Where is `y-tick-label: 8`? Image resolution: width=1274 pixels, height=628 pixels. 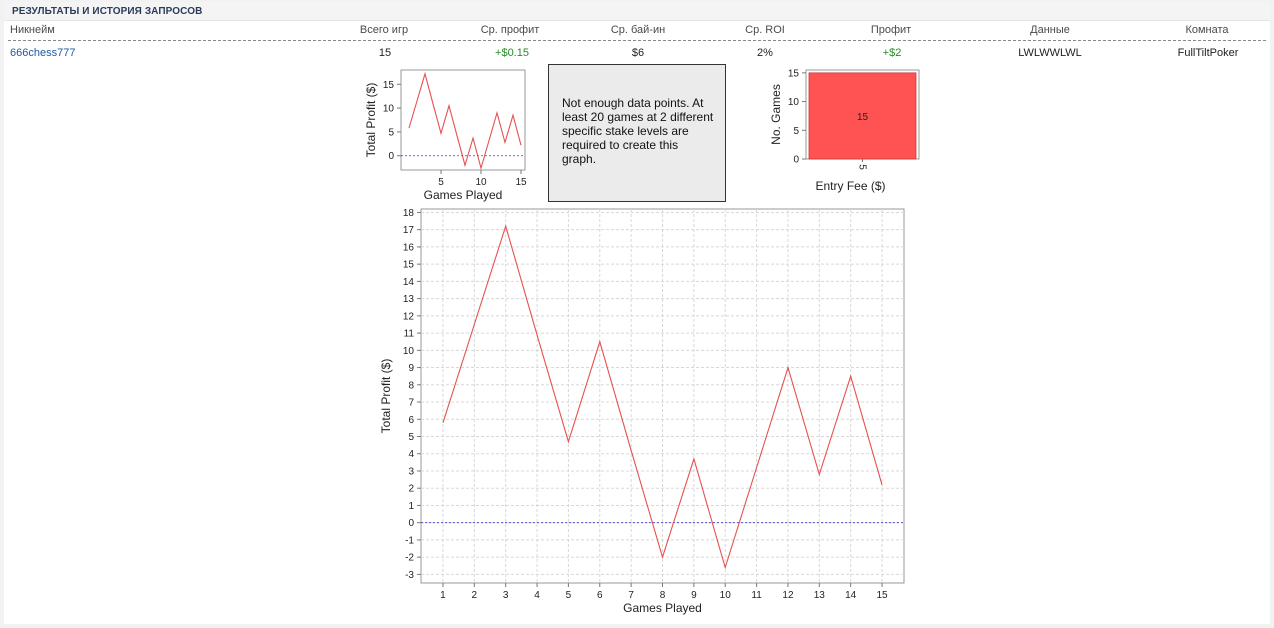
y-tick-label: 8 is located at coordinates (411, 385).